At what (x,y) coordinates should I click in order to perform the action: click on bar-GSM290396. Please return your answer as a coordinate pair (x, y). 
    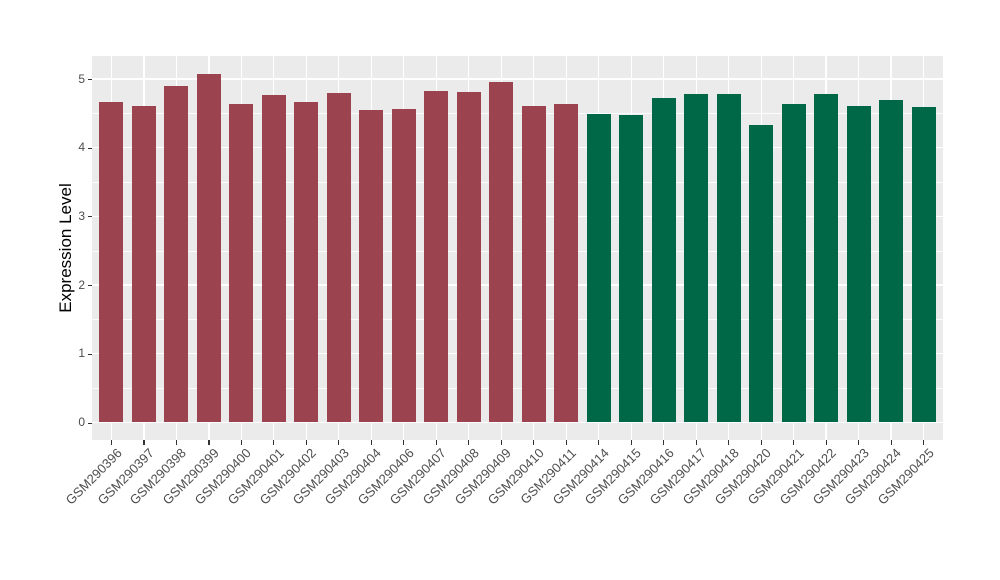
    Looking at the image, I should click on (111, 262).